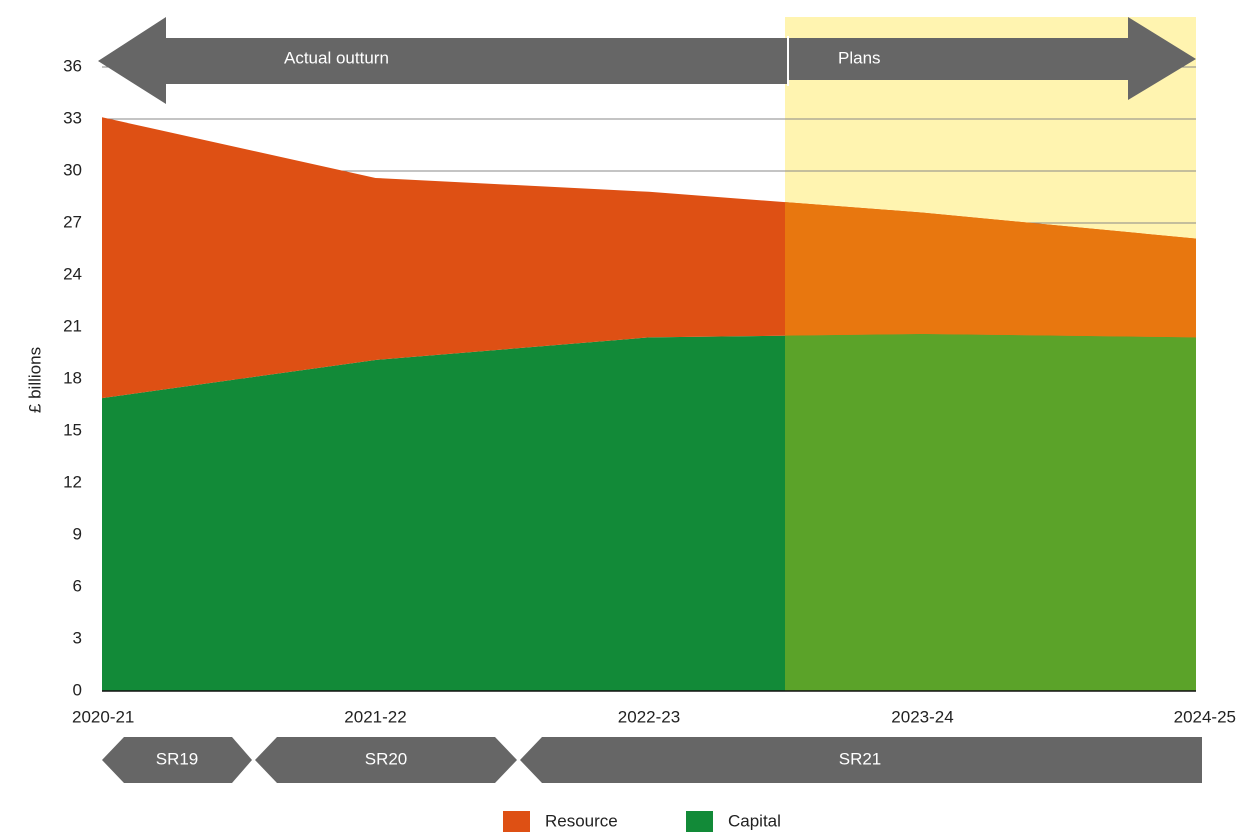  What do you see at coordinates (77, 585) in the screenshot?
I see `y-tick-label: 6` at bounding box center [77, 585].